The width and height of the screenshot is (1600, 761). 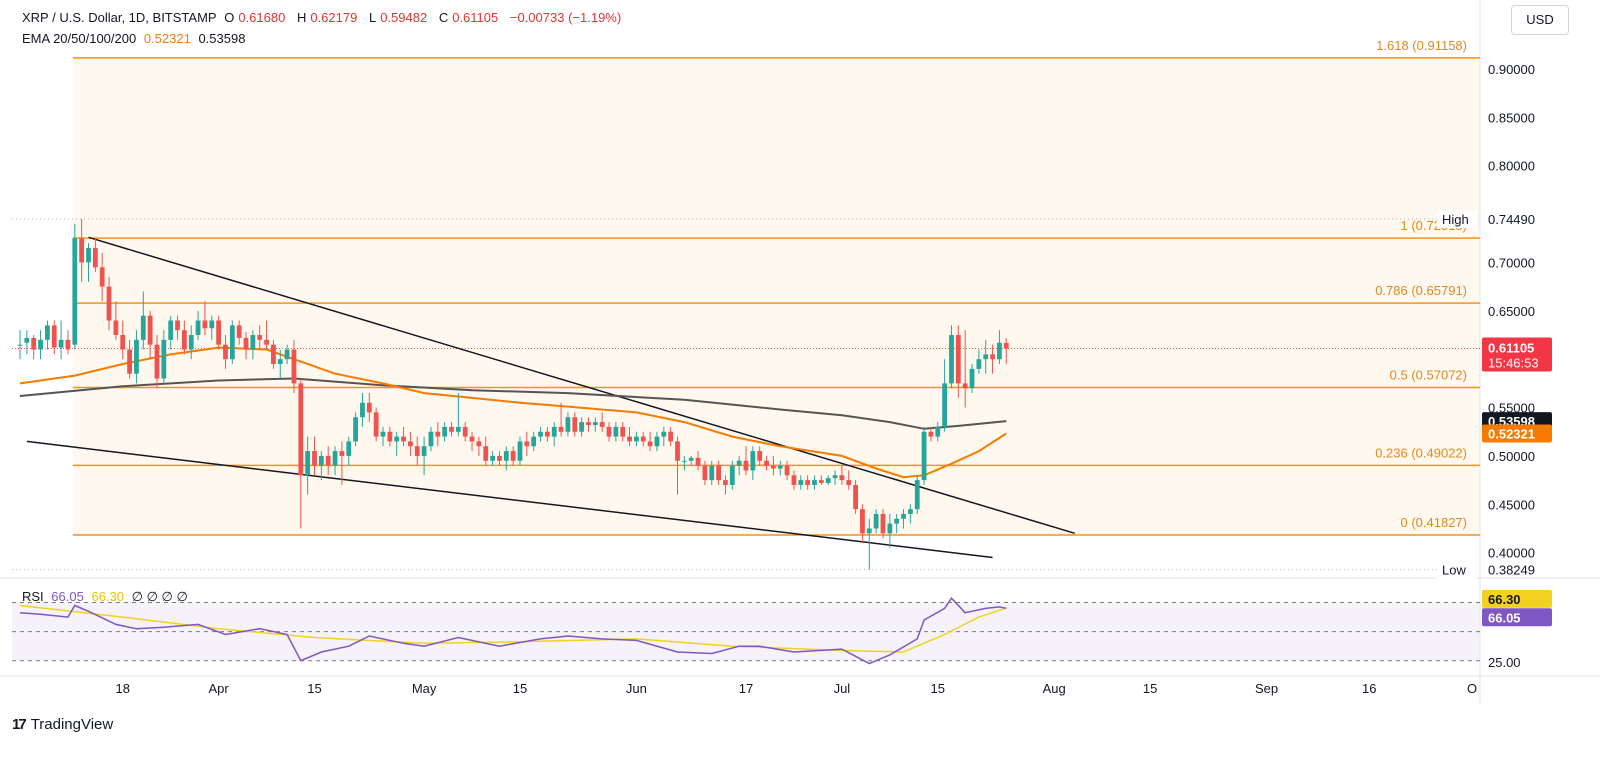 I want to click on low-value: 0.59482, so click(x=404, y=17).